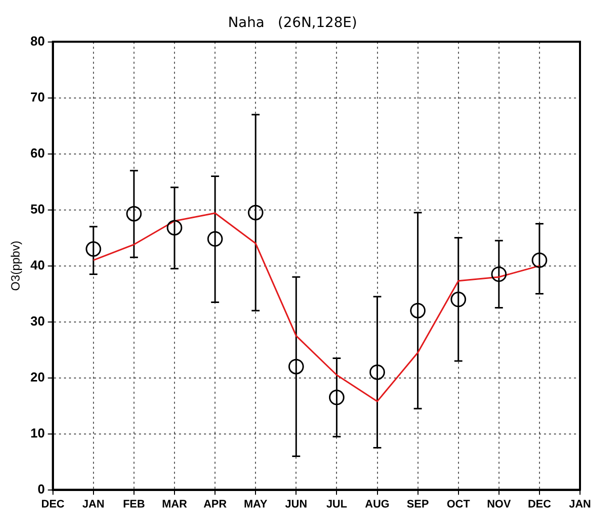 This screenshot has height=514, width=600. I want to click on y-tick-label: 80, so click(37, 40).